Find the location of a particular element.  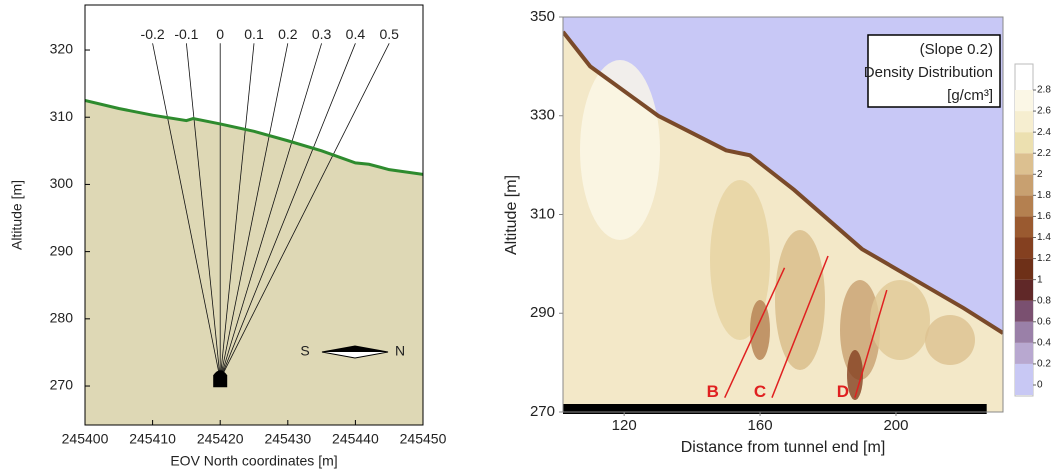

legend-text: Density Distribution is located at coordinates (928, 72).